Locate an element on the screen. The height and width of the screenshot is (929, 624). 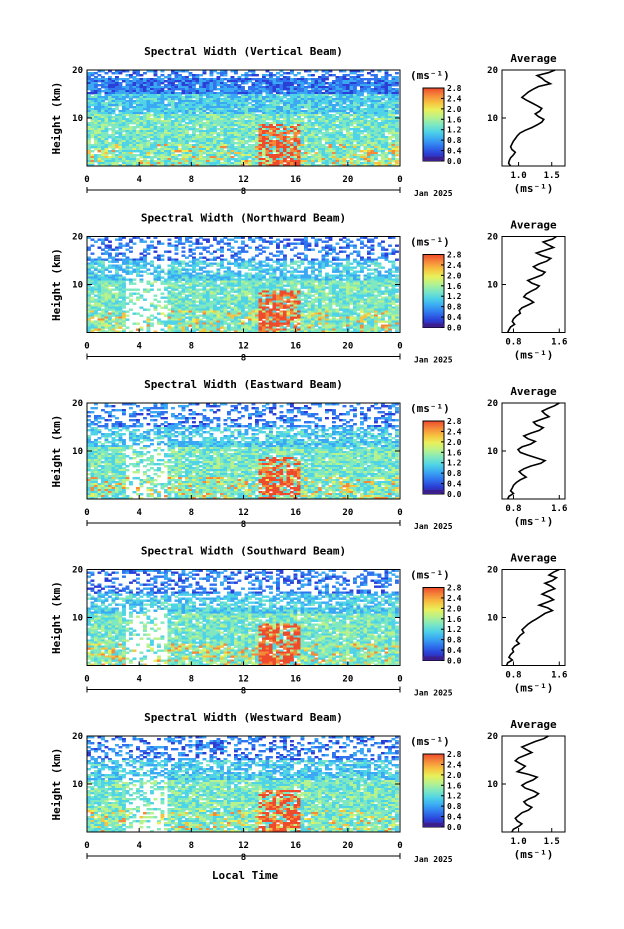
colorbar-tick-label: 0.0 is located at coordinates (454, 161).